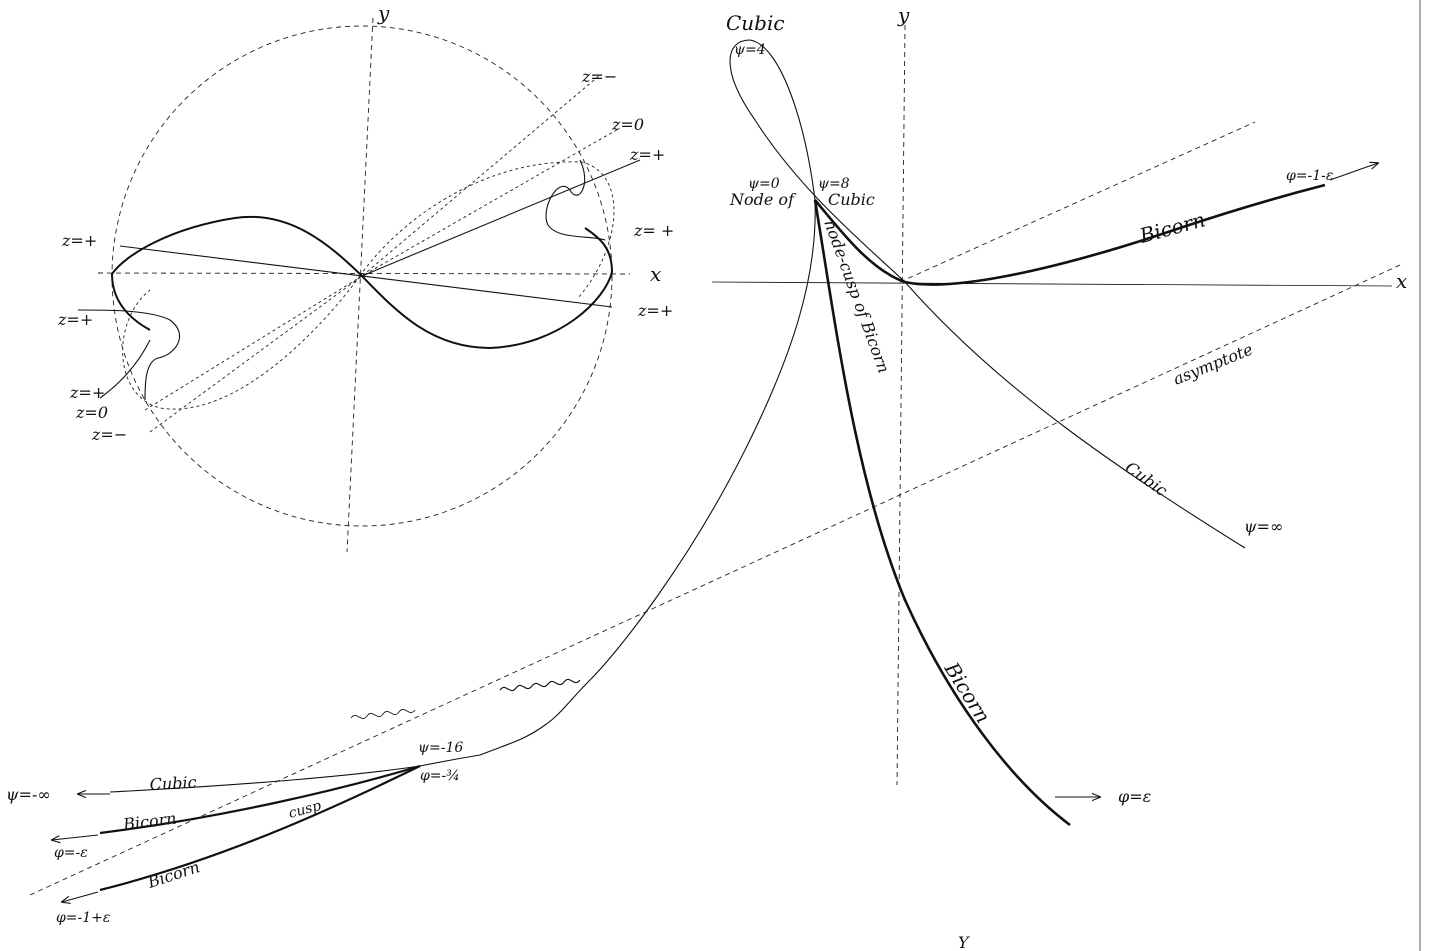 The height and width of the screenshot is (951, 1431). What do you see at coordinates (80, 896) in the screenshot?
I see `arrow-phi-neg1-eps` at bounding box center [80, 896].